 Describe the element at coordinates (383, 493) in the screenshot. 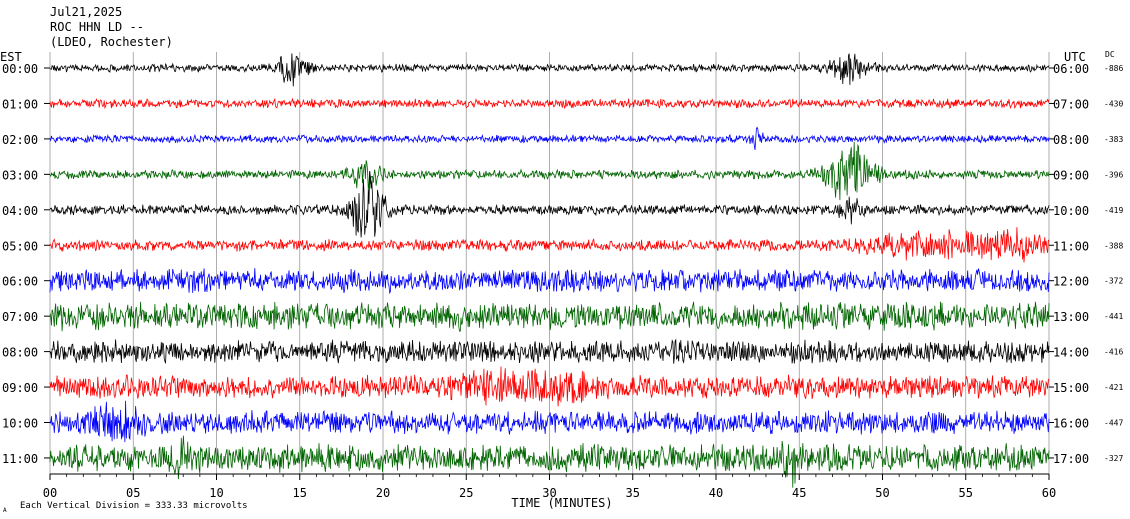

I see `x-tick-label: 20` at that location.